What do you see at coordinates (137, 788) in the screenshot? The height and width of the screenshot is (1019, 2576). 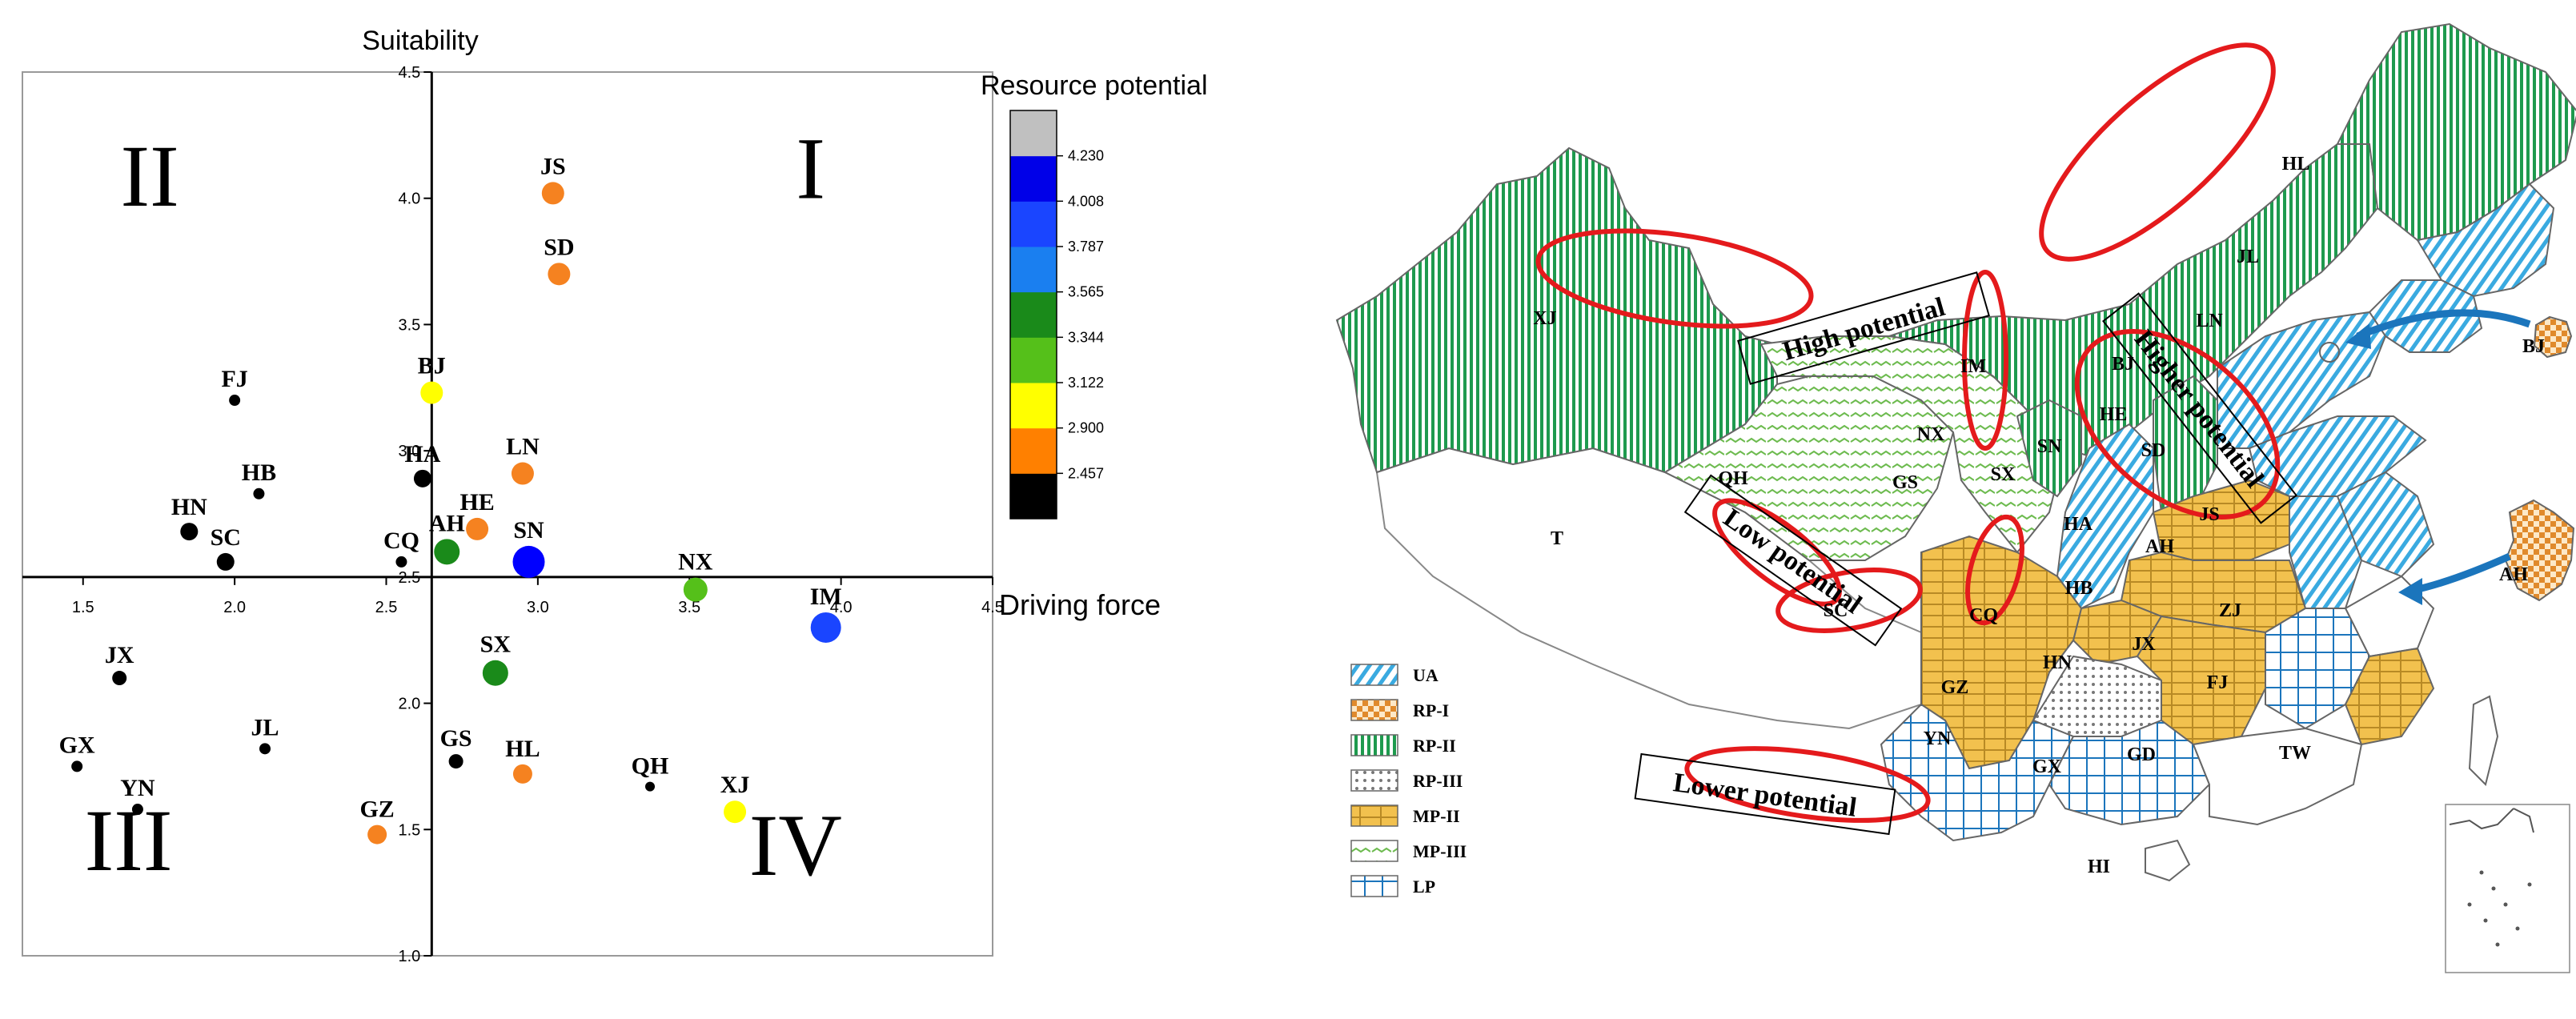 I see `point-label: YN` at bounding box center [137, 788].